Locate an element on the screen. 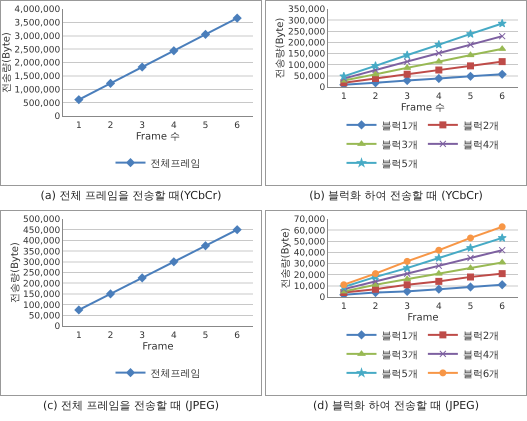 This screenshot has width=527, height=421. y-tick-label: 10,000 is located at coordinates (310, 287).